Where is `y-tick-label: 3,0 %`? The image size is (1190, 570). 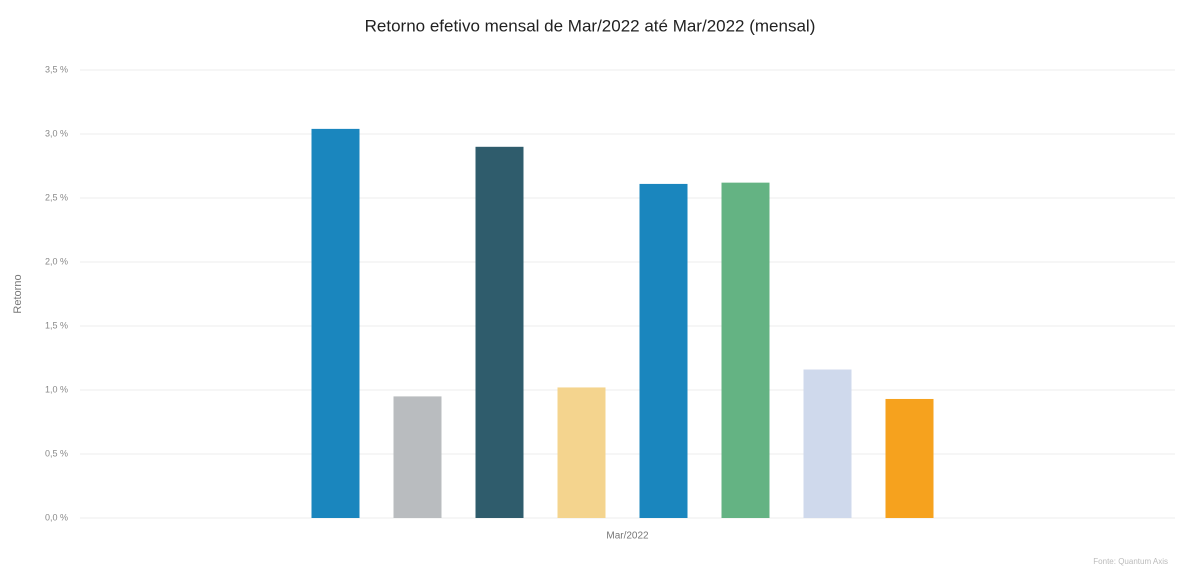
y-tick-label: 3,0 % is located at coordinates (56, 133).